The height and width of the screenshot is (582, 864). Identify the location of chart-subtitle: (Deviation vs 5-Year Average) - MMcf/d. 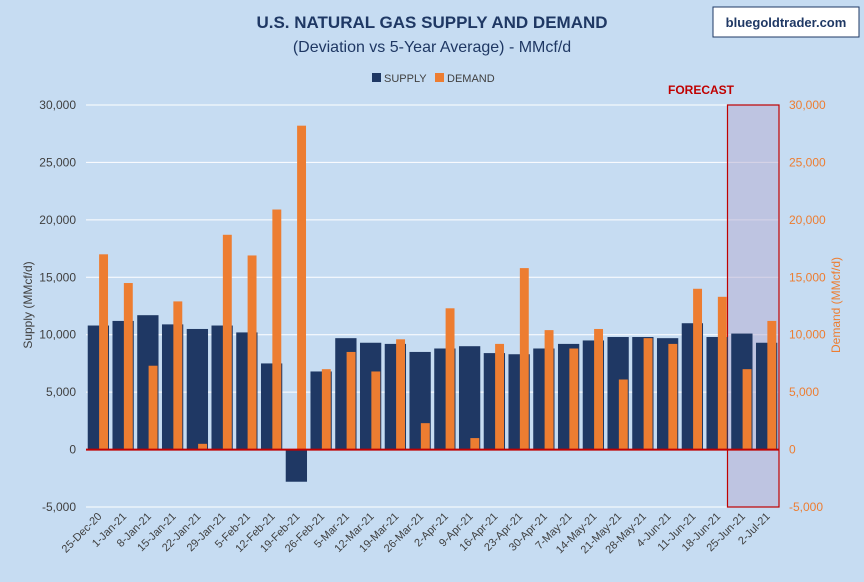
(432, 47).